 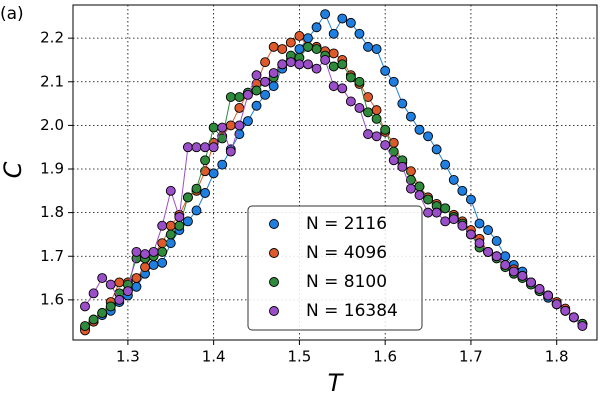 What do you see at coordinates (52, 38) in the screenshot?
I see `y-tick-label: 2.2` at bounding box center [52, 38].